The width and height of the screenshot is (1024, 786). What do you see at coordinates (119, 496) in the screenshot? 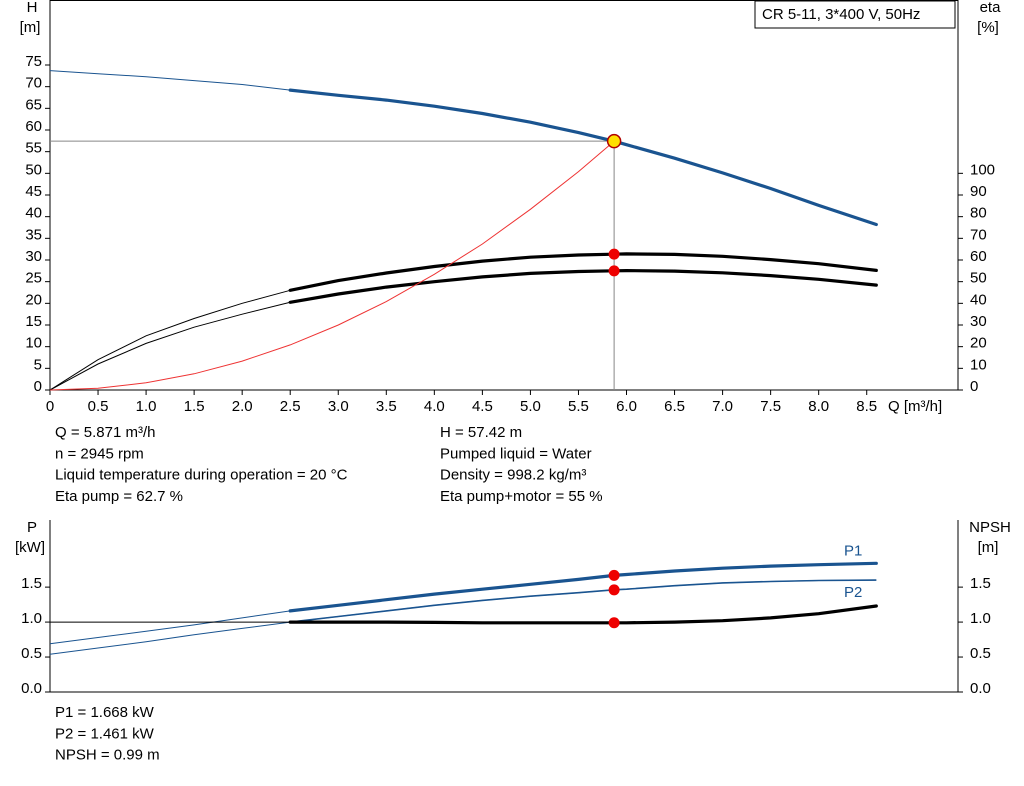
I see `info-text: Eta pump = 62.7 %` at bounding box center [119, 496].